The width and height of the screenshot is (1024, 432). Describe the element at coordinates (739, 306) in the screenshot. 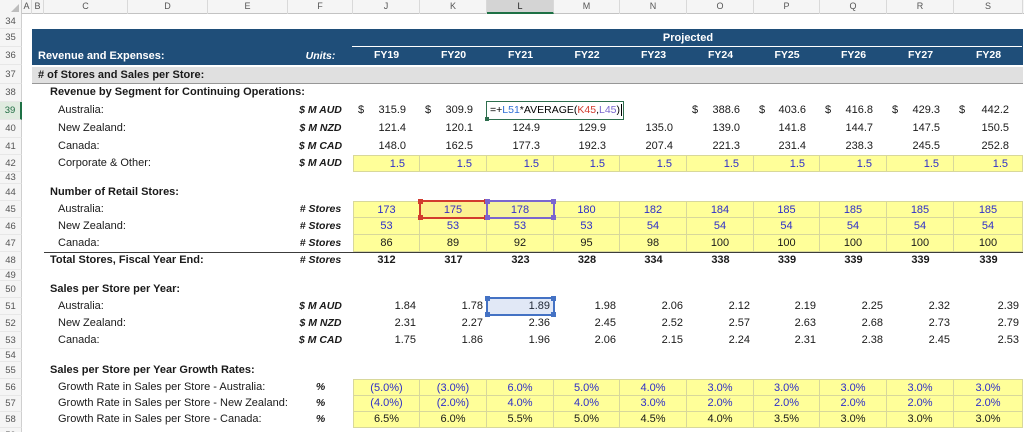

I see `cell-O51: 2.12` at that location.